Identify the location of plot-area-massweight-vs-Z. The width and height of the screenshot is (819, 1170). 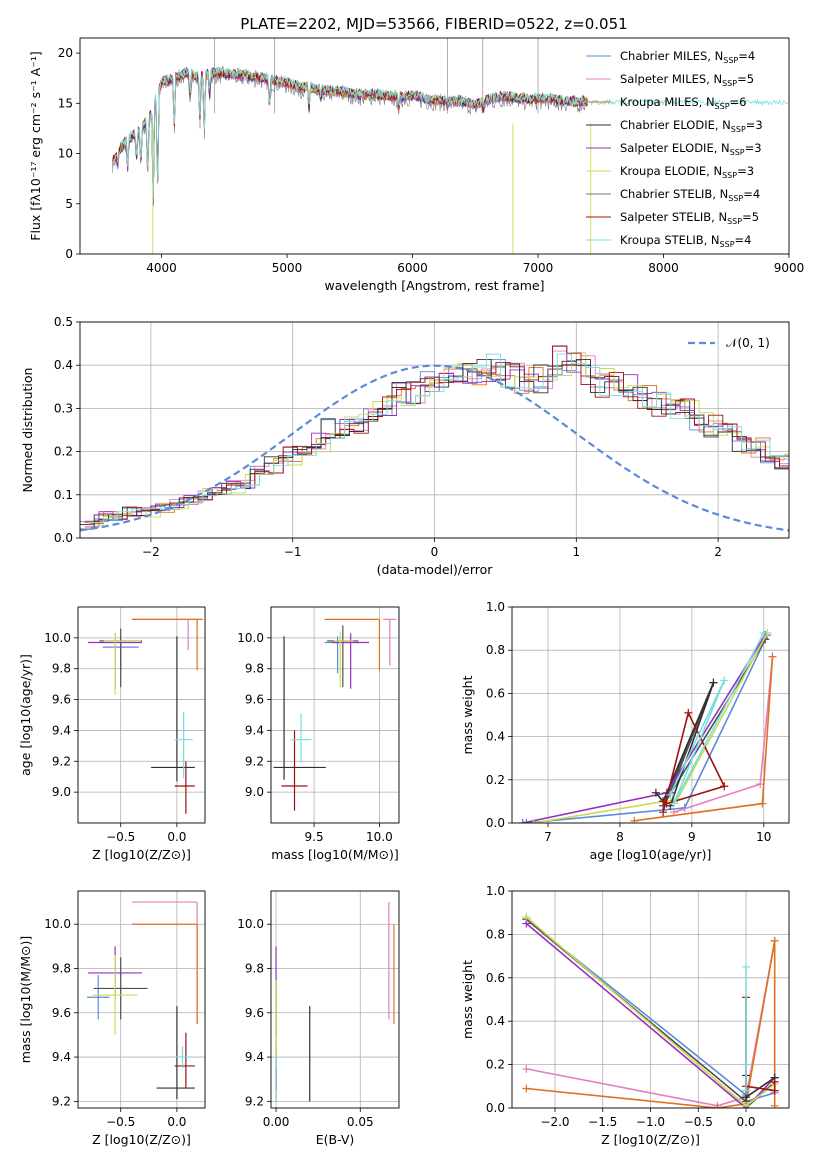
(650, 1010).